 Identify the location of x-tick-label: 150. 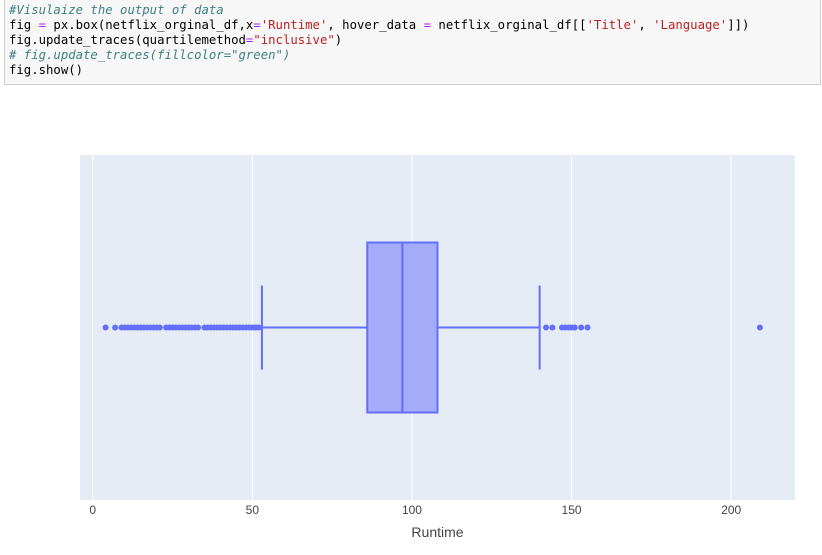
(572, 510).